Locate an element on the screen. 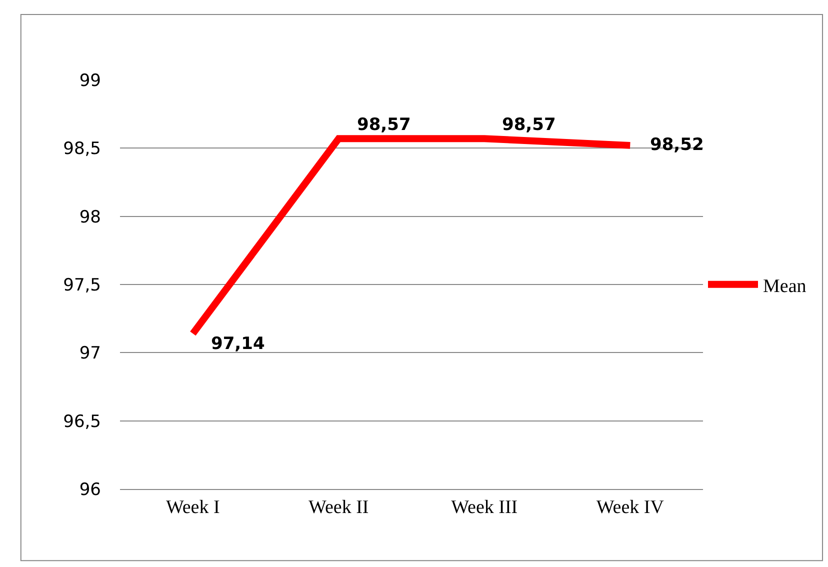 The image size is (828, 567). y-tick-label: 96,5 is located at coordinates (82, 422).